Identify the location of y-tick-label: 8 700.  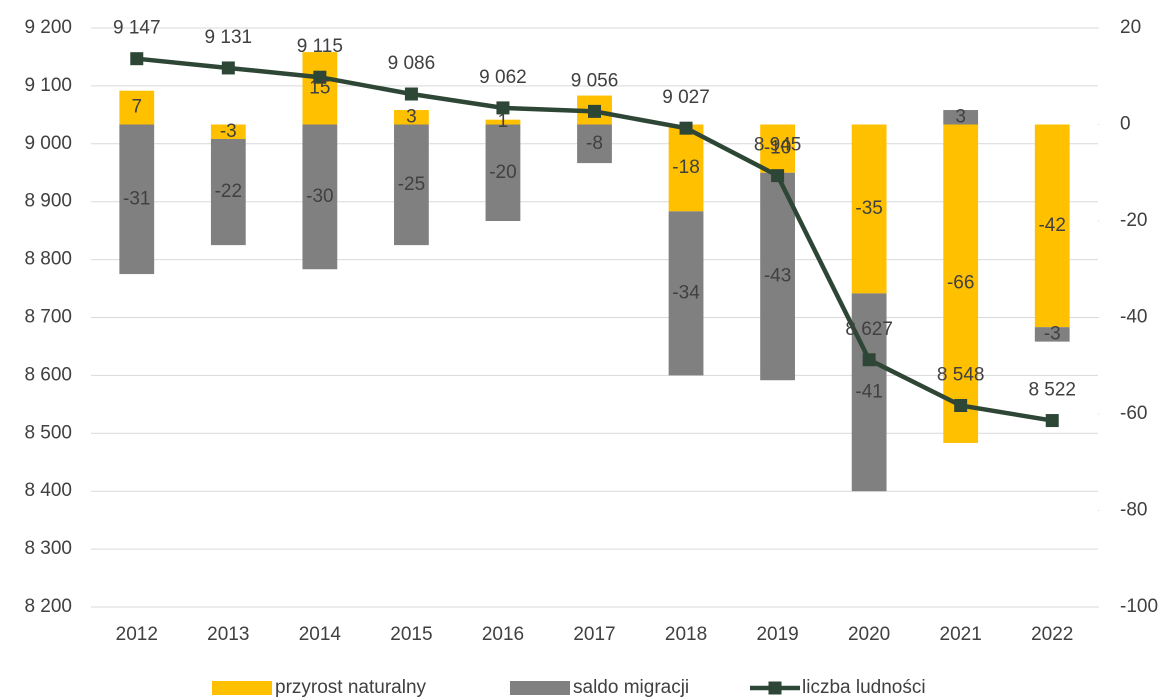
(48, 317).